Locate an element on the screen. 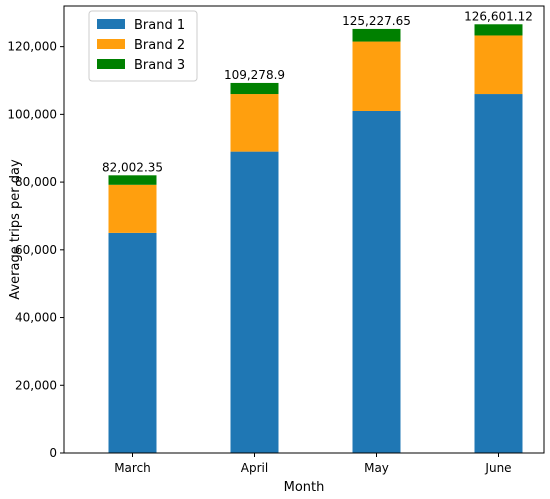 The image size is (550, 499). x-tick-label-may: May is located at coordinates (376, 468).